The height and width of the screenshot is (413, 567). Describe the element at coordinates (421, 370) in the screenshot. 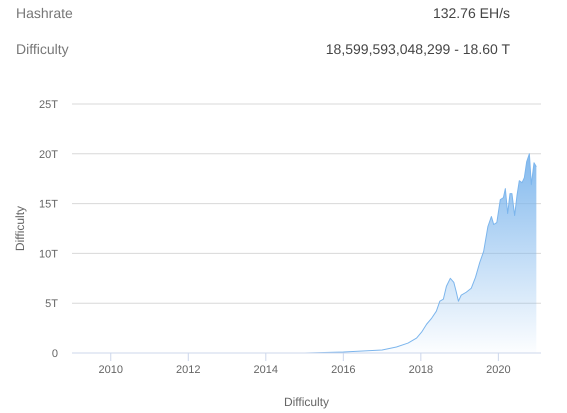

I see `x-tick-label: 2018` at that location.